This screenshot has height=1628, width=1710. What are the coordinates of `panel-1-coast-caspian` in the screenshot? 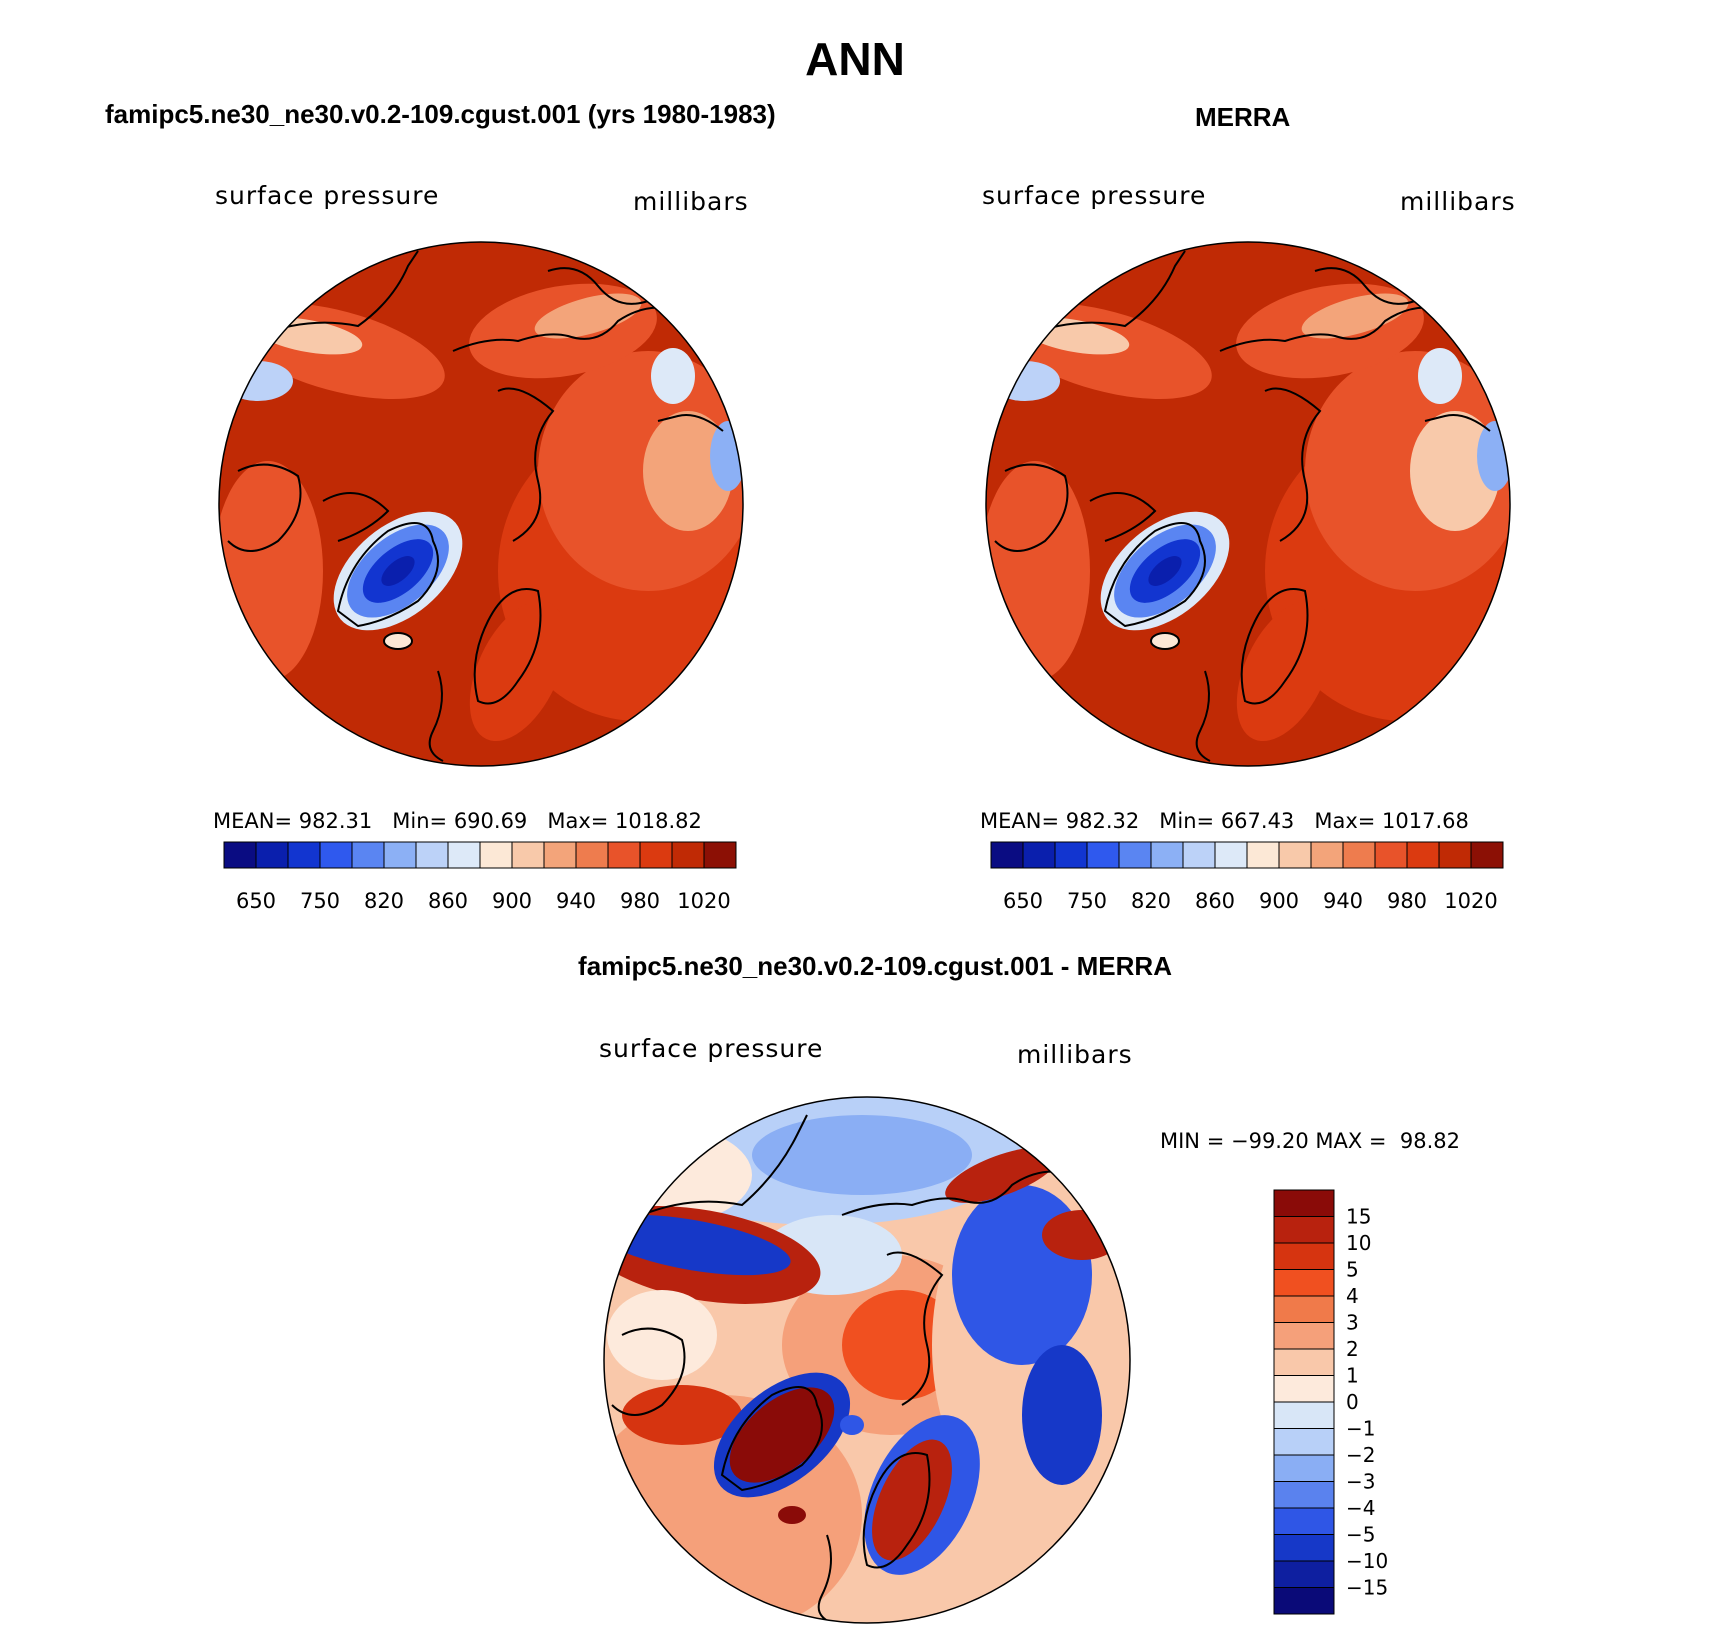 It's located at (690, 423).